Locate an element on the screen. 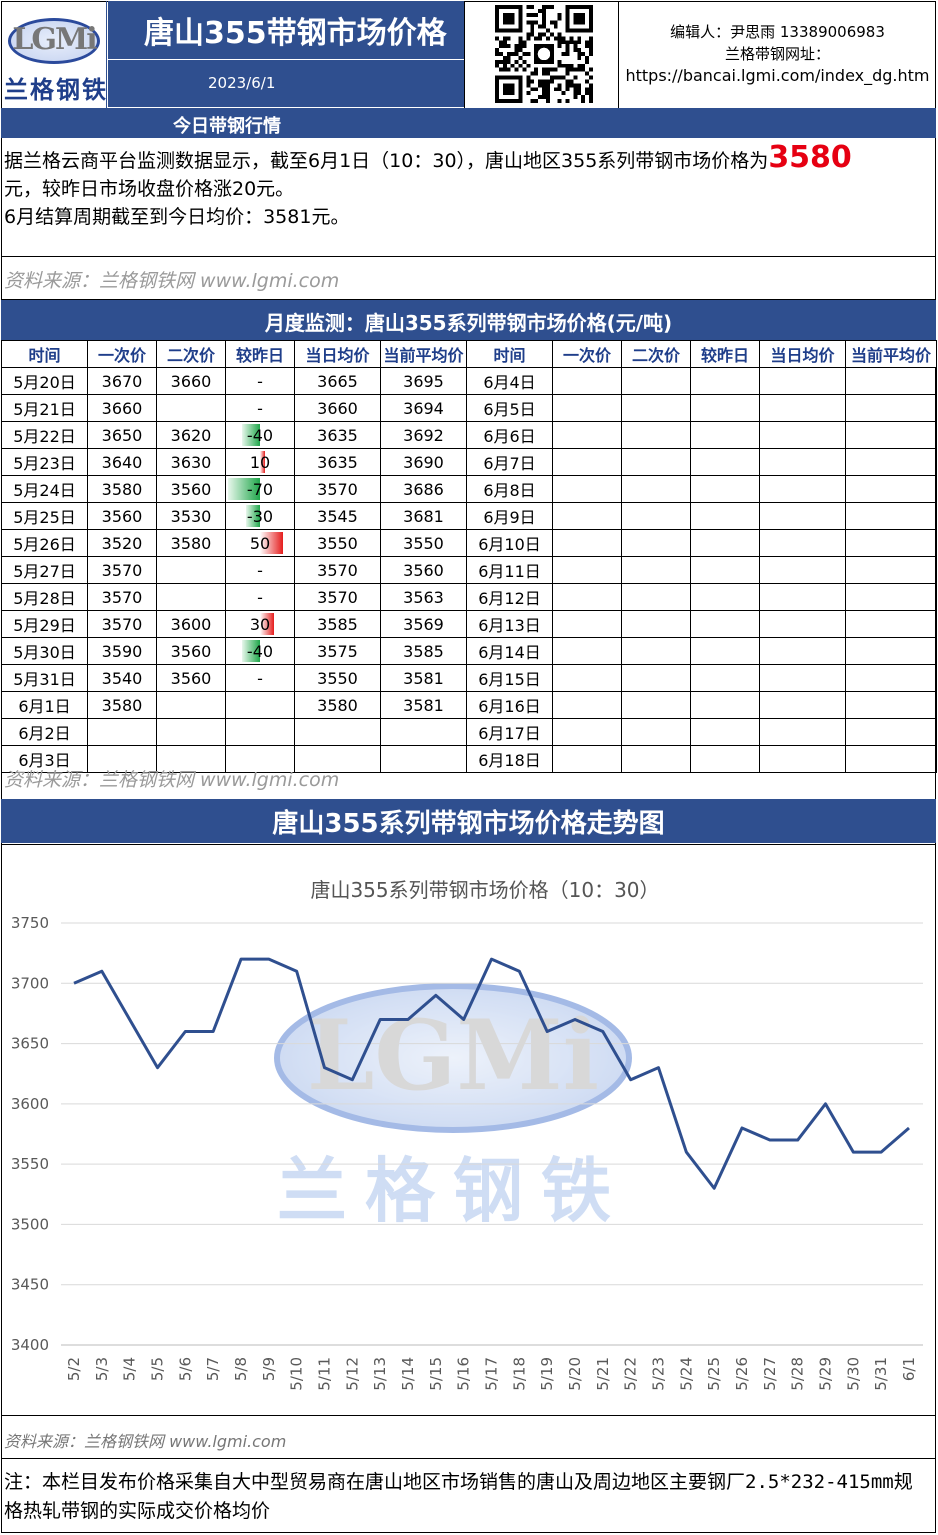  change-bar is located at coordinates (271, 543).